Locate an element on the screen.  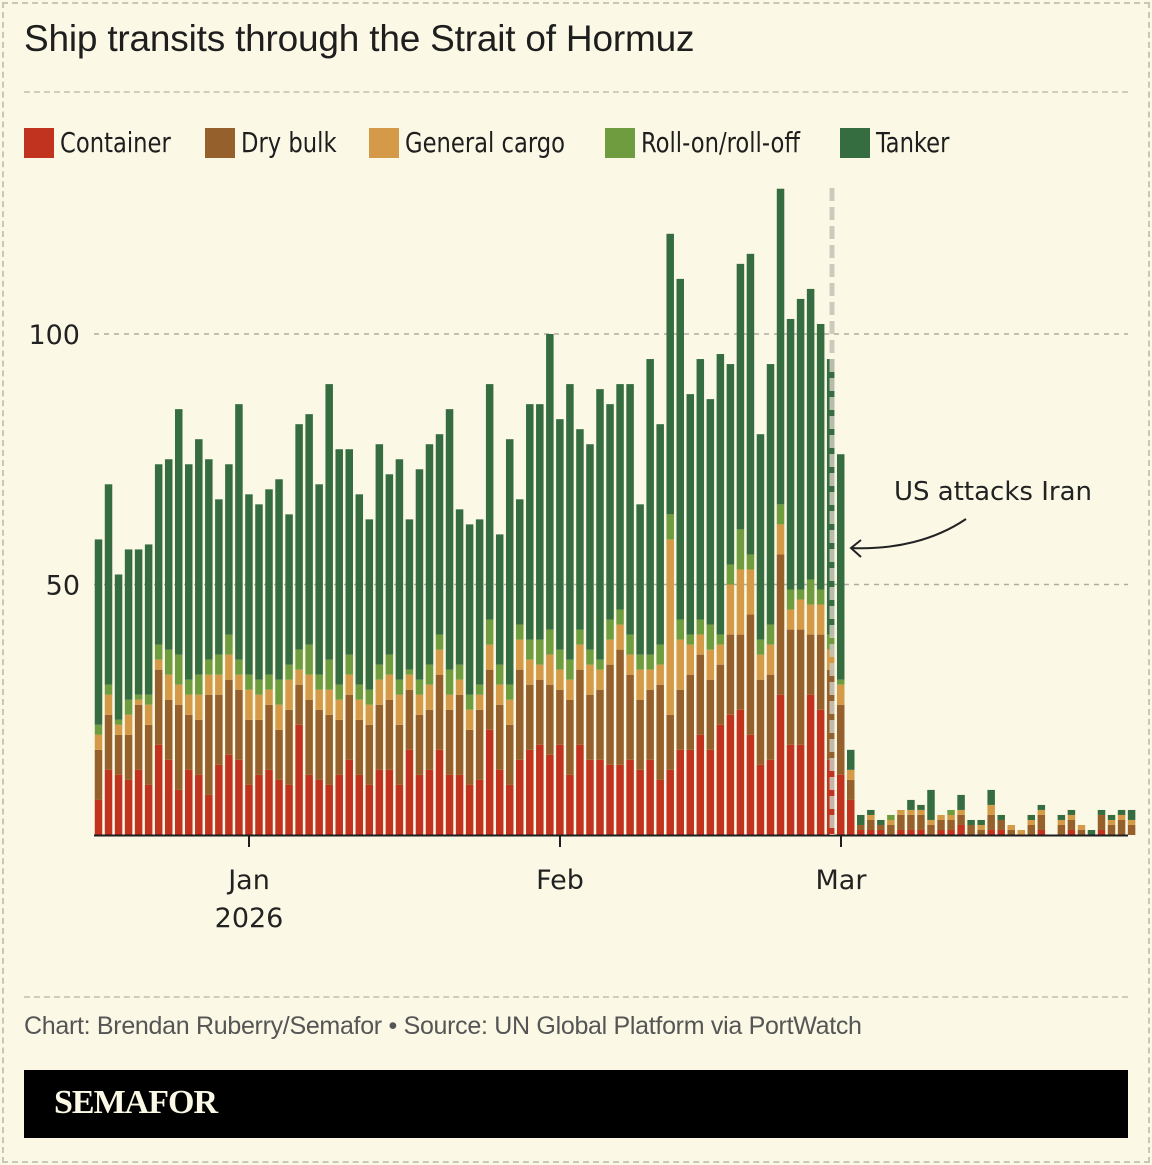
legend-label-tanker: Tanker is located at coordinates (912, 142).